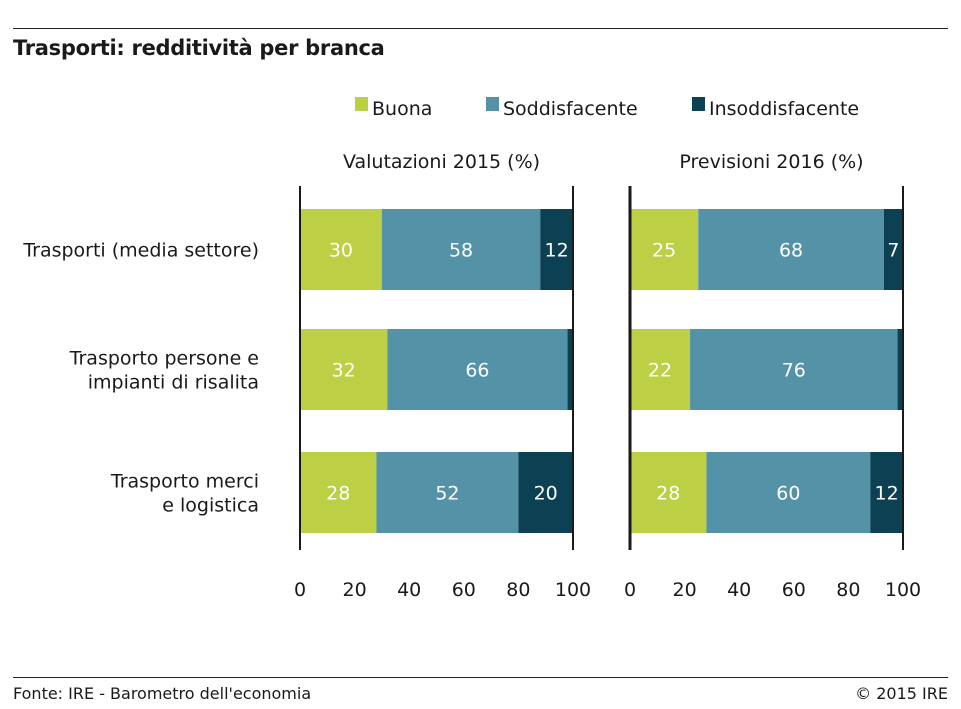 The width and height of the screenshot is (961, 709). I want to click on footer-copyright: © 2015 IRE, so click(901, 693).